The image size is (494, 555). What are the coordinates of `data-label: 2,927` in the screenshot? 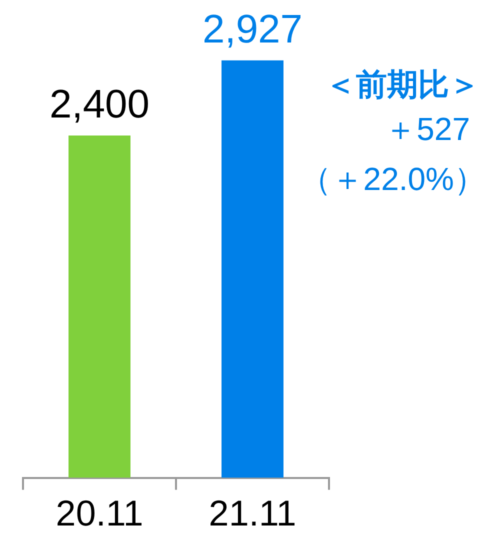 It's located at (252, 29).